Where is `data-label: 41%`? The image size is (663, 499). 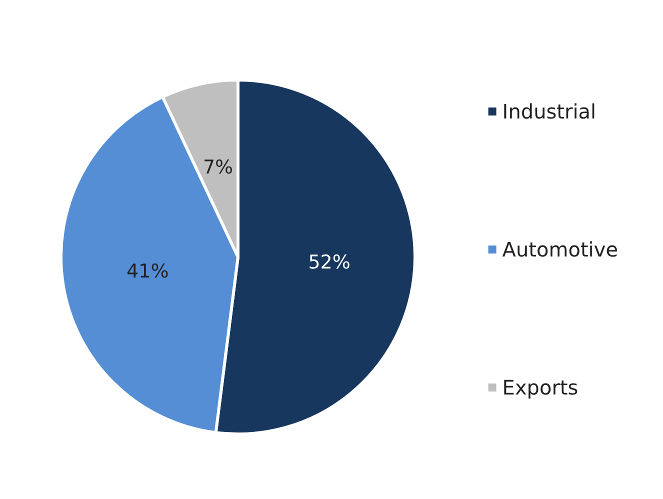
data-label: 41% is located at coordinates (147, 271).